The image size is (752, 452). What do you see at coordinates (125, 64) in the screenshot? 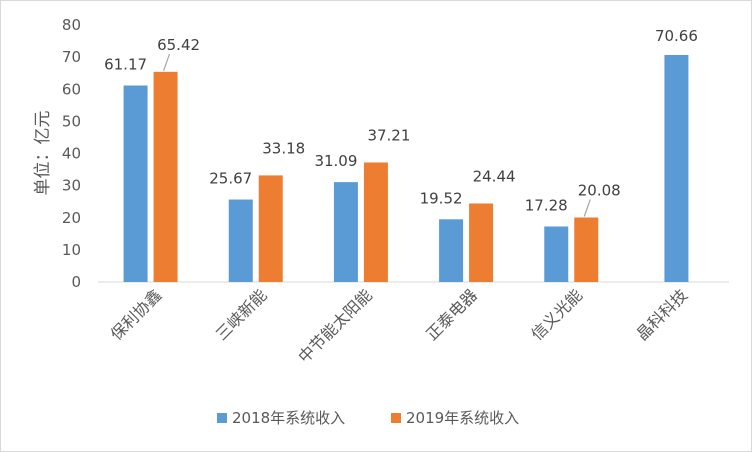
I see `data-label: 61.17` at bounding box center [125, 64].